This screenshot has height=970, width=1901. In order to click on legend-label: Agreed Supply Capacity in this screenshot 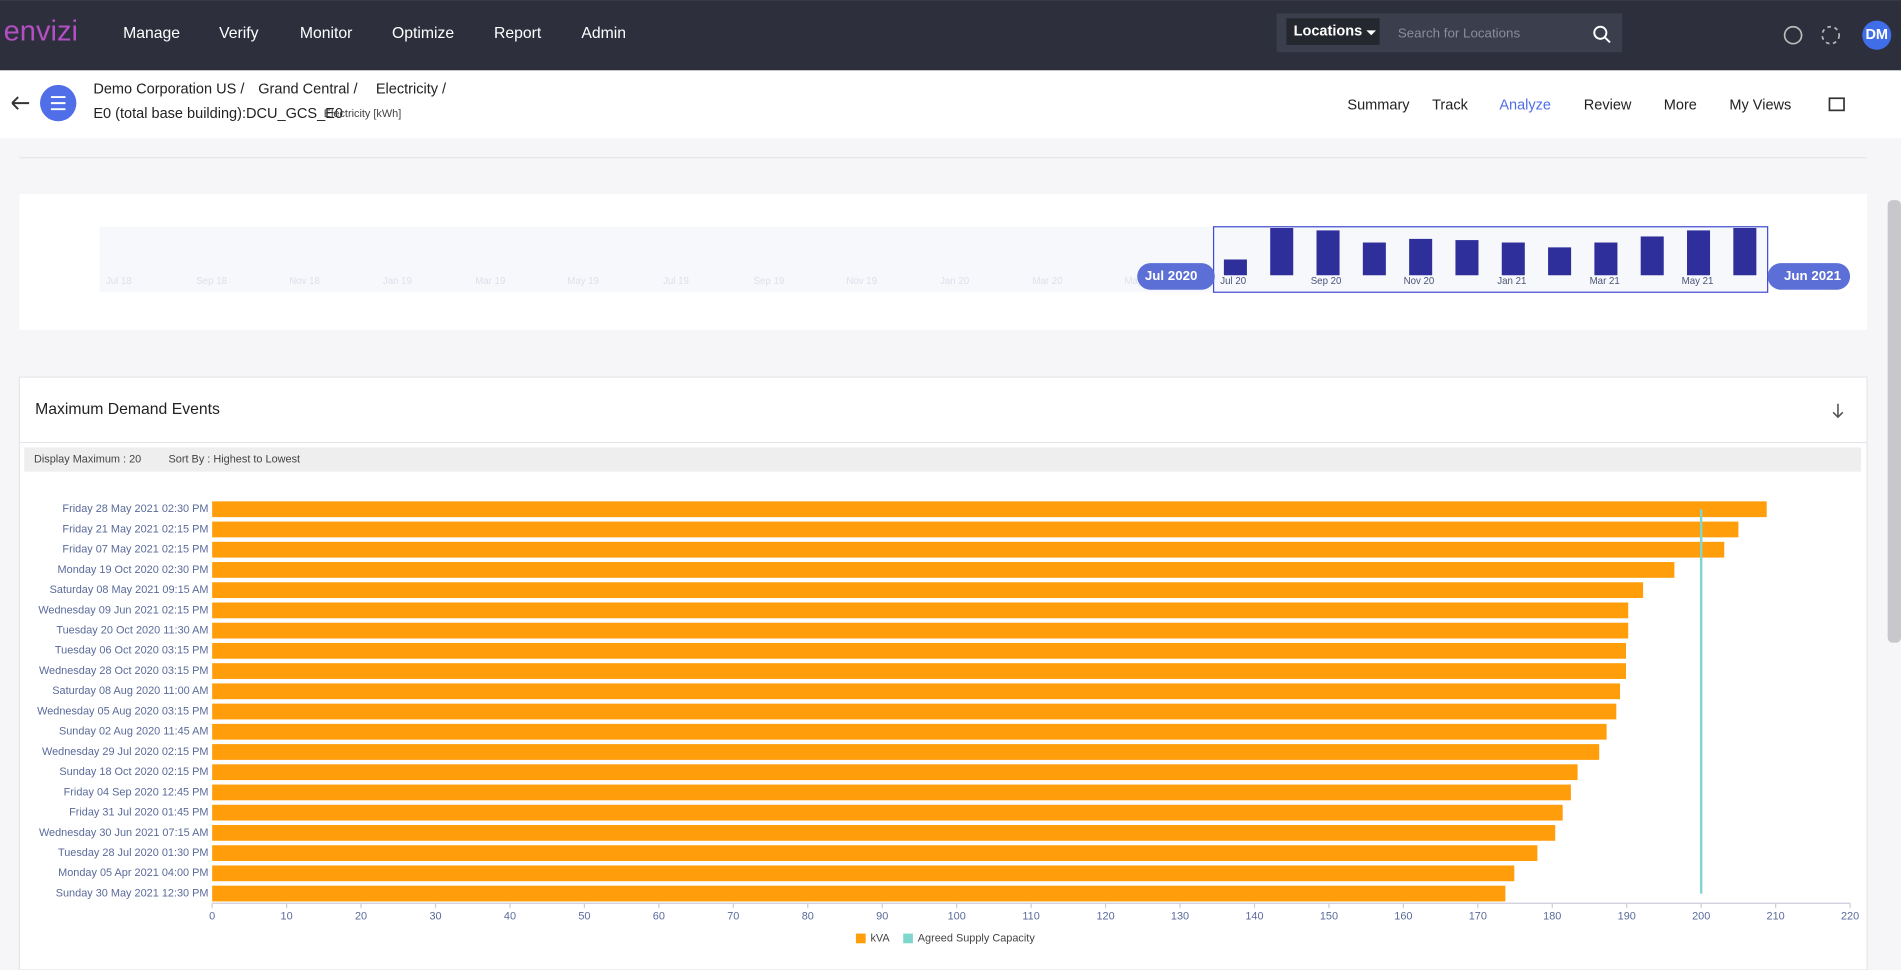, I will do `click(977, 938)`.